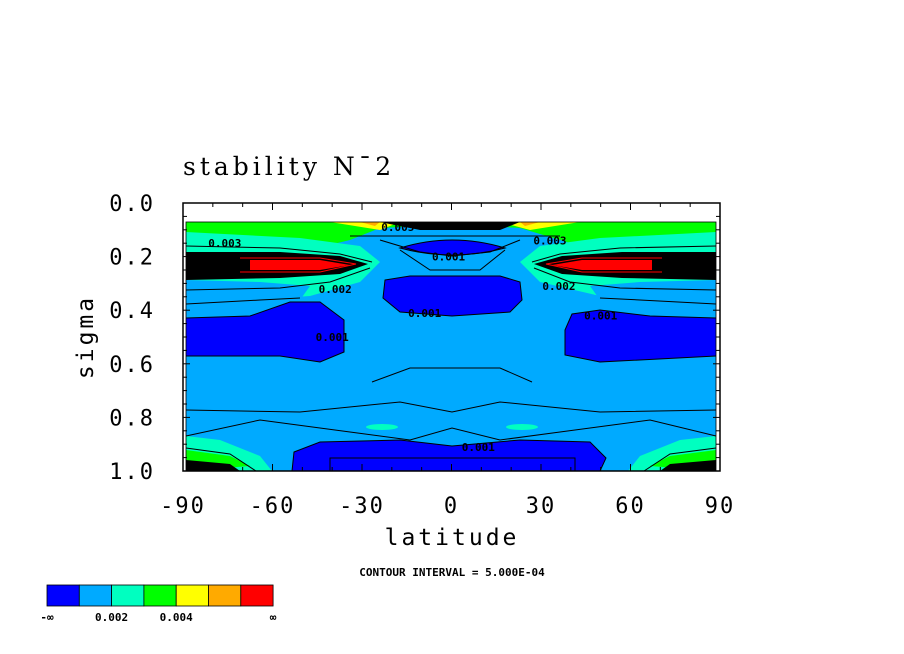 This screenshot has width=904, height=654. What do you see at coordinates (688, 465) in the screenshot?
I see `bottom-right-dark` at bounding box center [688, 465].